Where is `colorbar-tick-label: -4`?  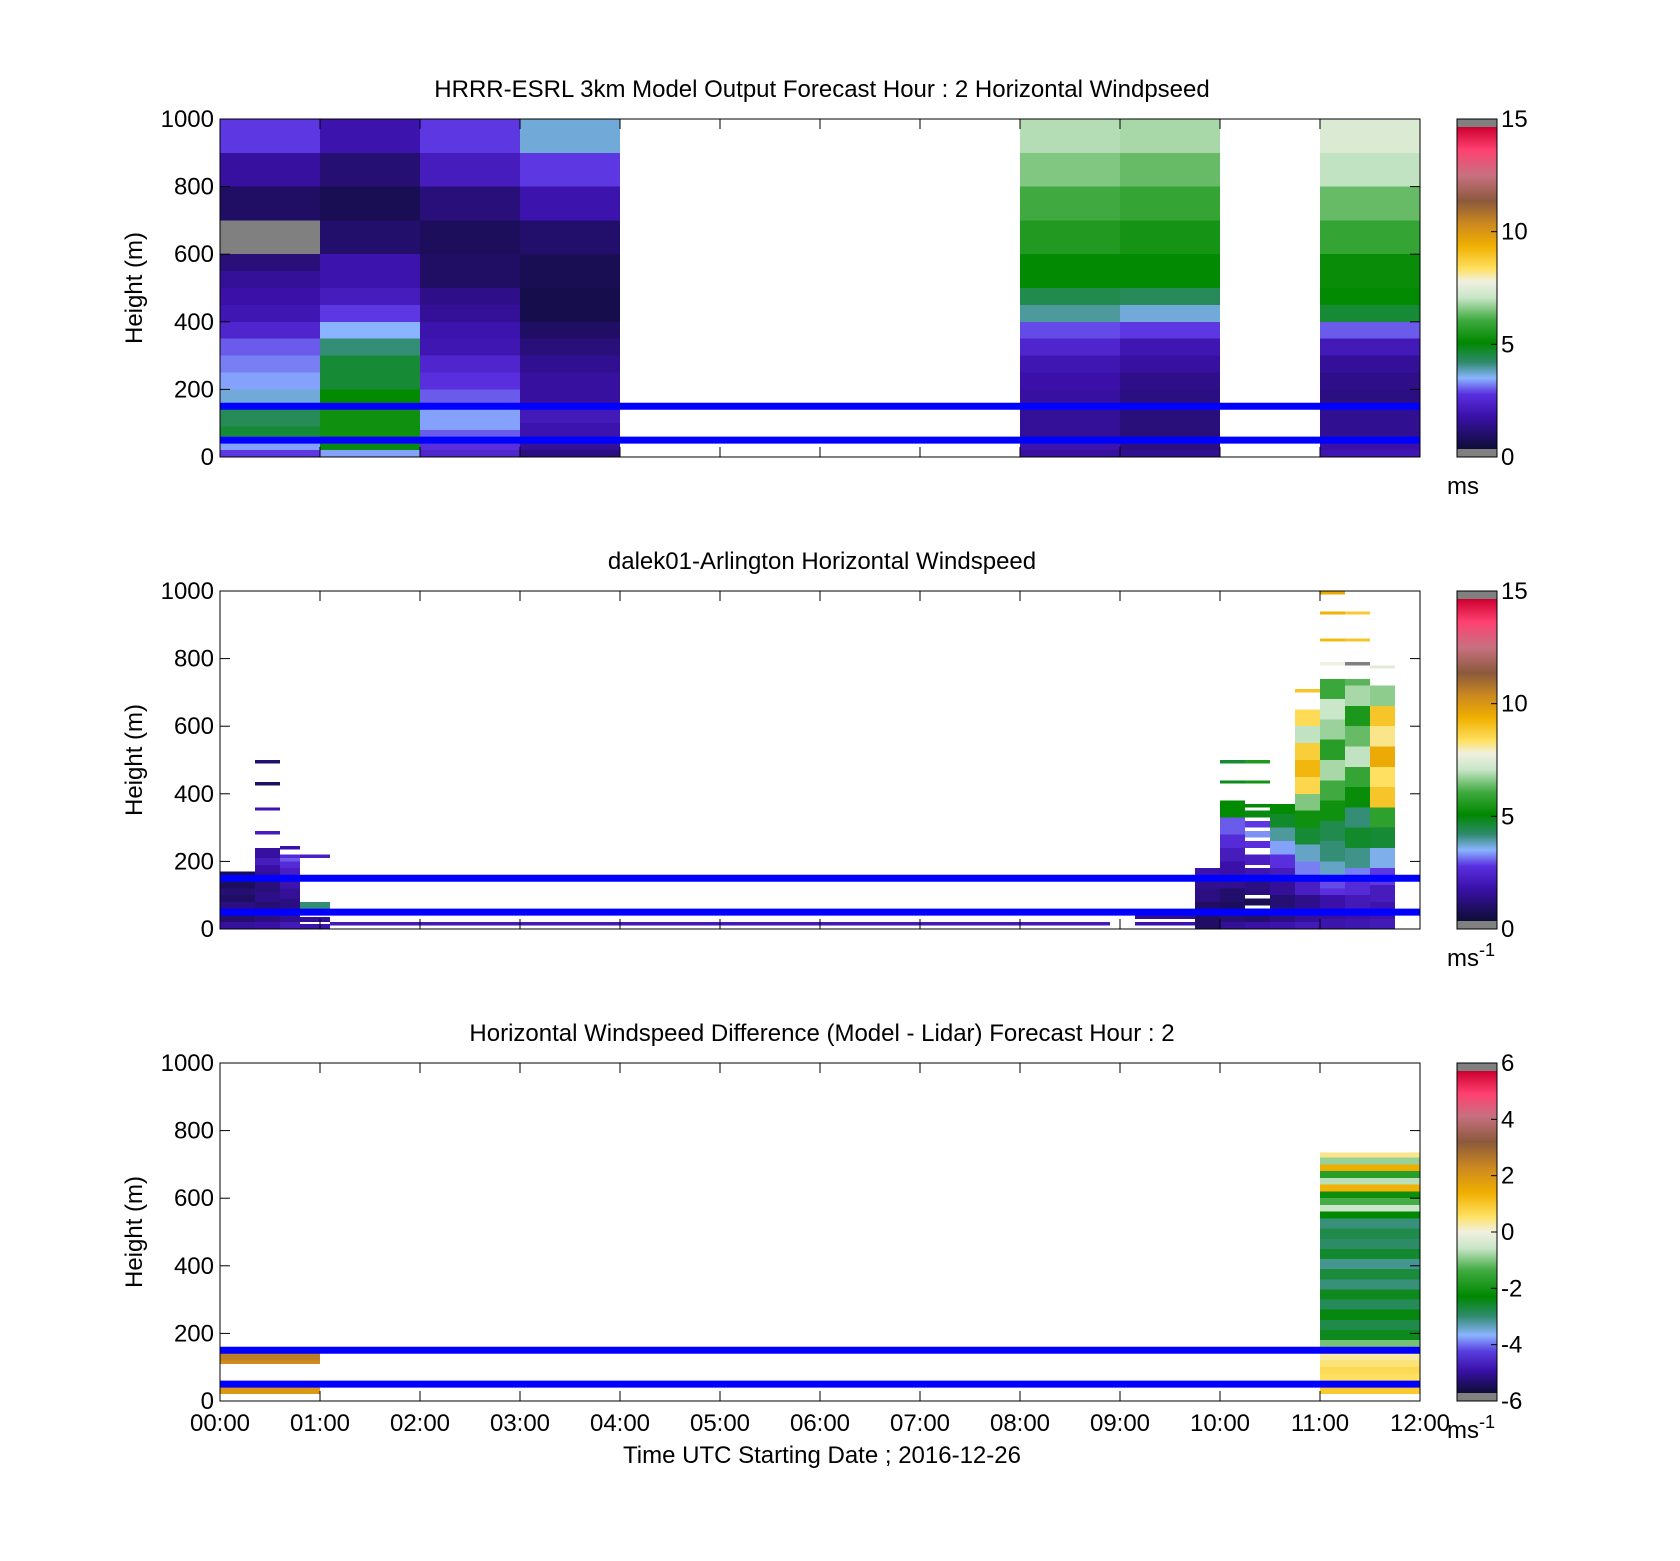 colorbar-tick-label: -4 is located at coordinates (1511, 1345).